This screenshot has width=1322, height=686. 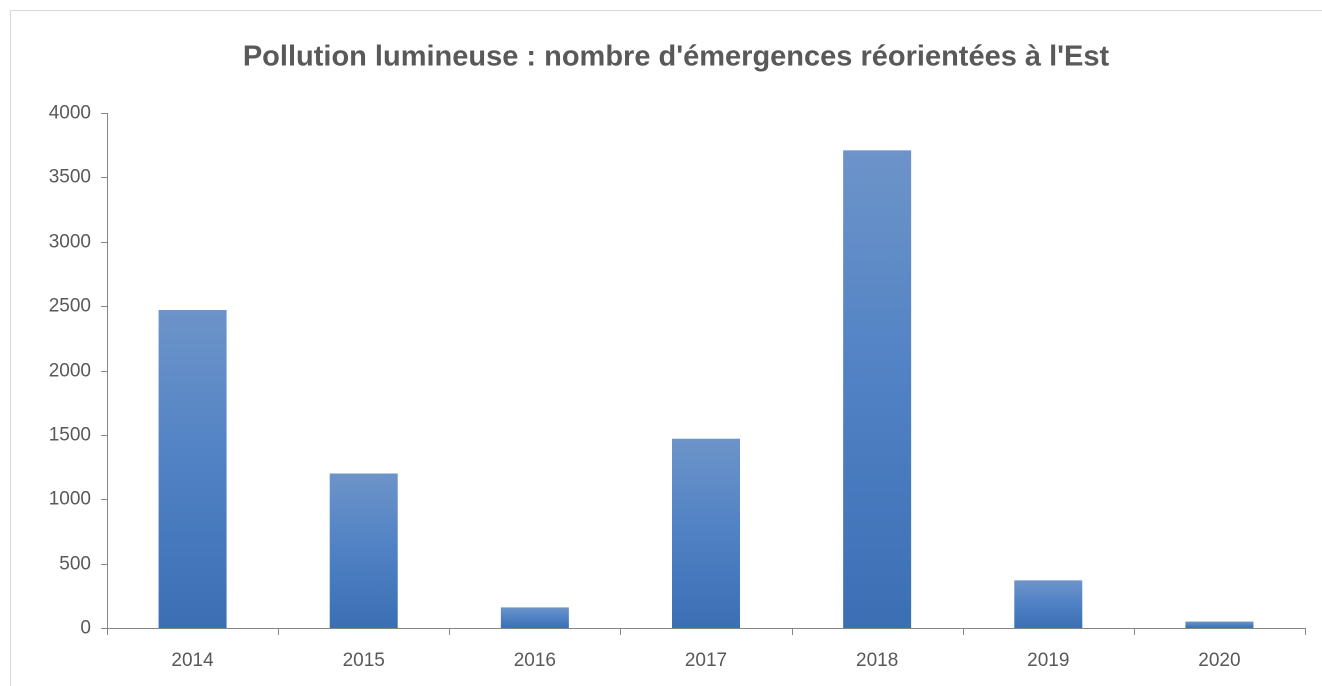 I want to click on x-tick-label: 2015, so click(x=364, y=660).